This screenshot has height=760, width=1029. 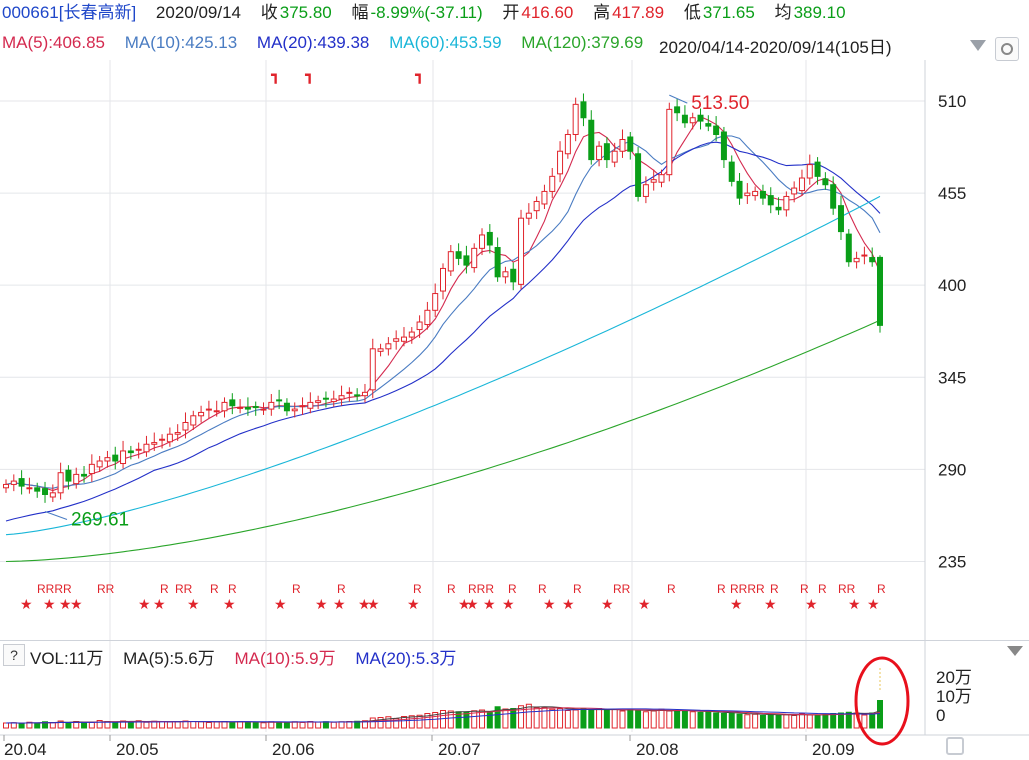 I want to click on r-marker: RRRR, so click(x=747, y=589).